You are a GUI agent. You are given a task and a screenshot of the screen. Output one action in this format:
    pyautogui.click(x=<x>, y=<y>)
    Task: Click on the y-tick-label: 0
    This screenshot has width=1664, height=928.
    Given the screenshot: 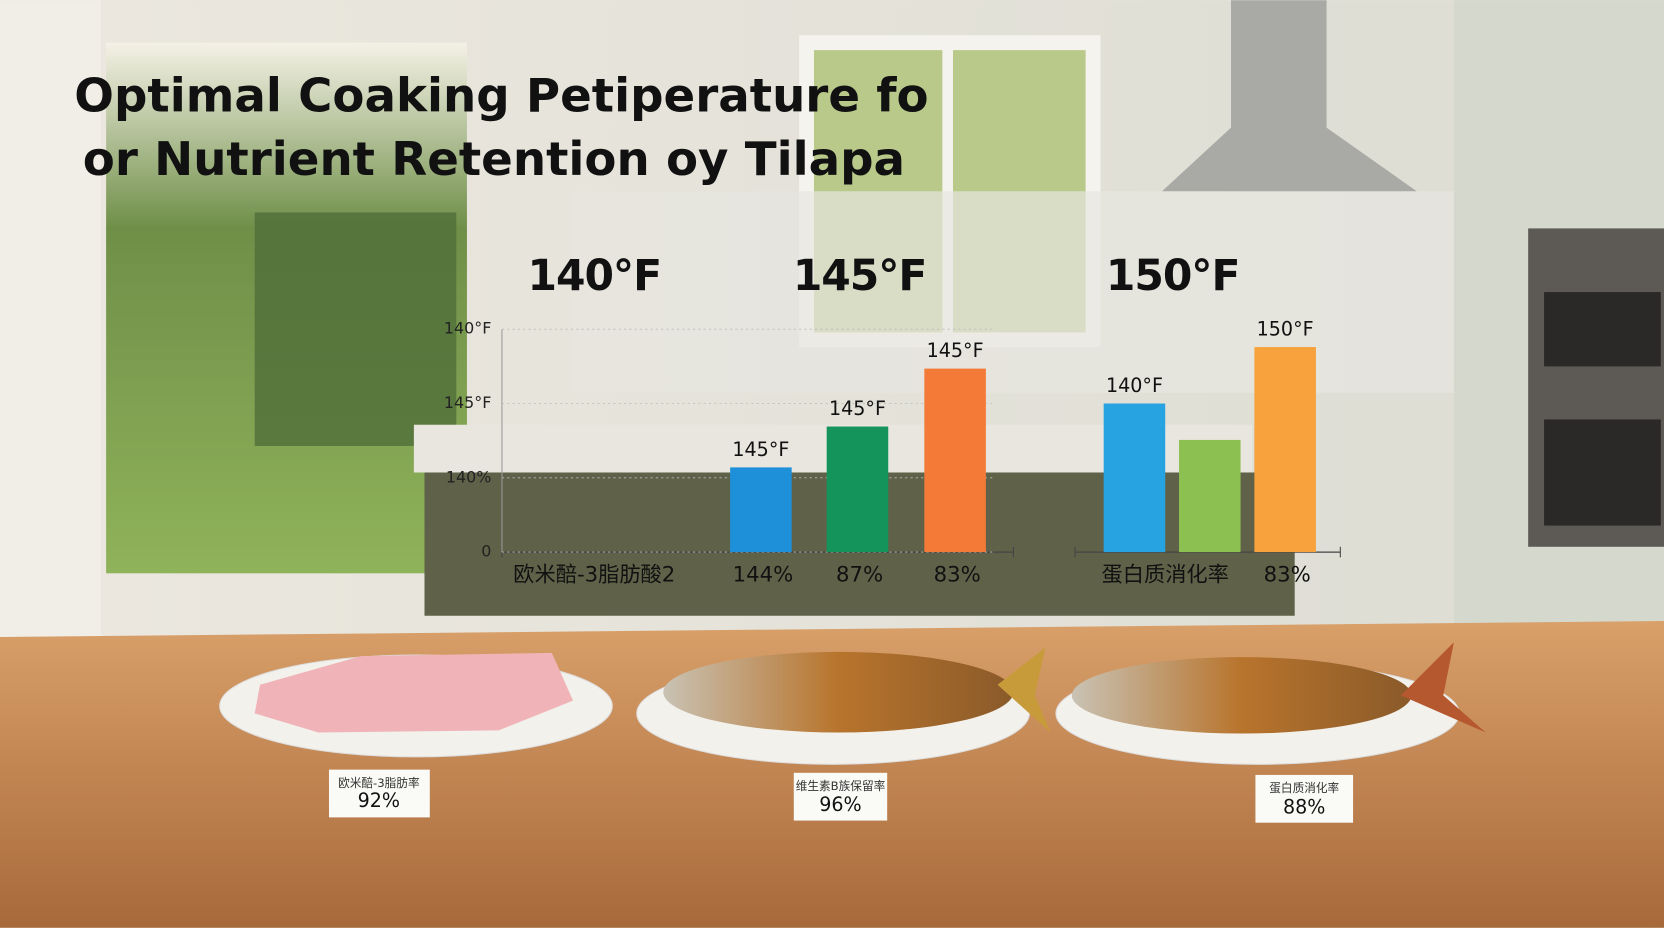 What is the action you would take?
    pyautogui.click(x=486, y=551)
    